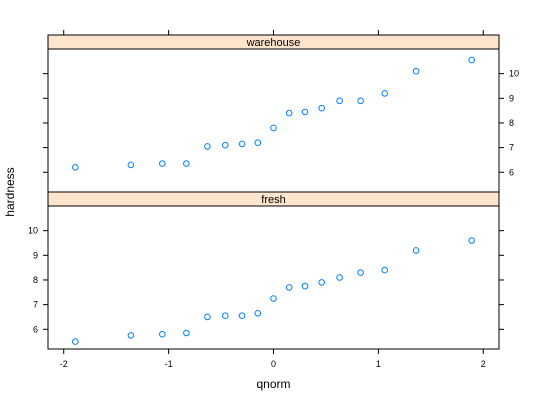  I want to click on x-tick-label: 2, so click(483, 364).